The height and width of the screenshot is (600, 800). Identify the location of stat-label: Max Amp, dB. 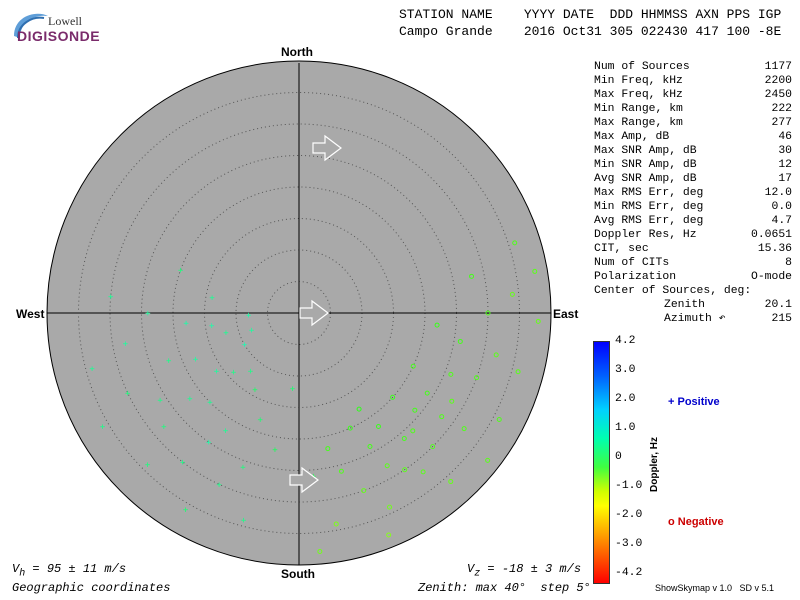
(632, 137).